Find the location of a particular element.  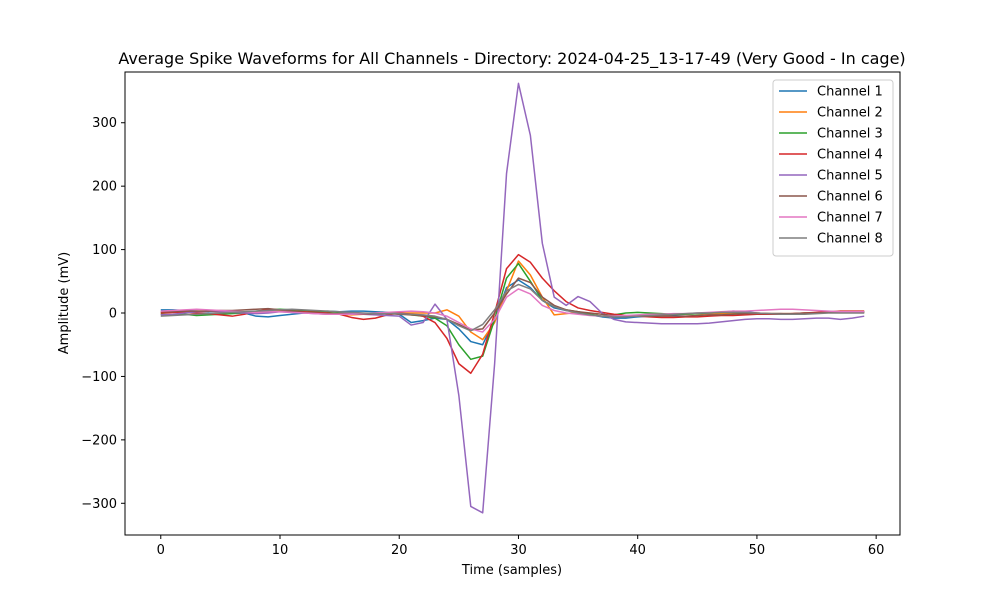

legend-label: Channel 4 is located at coordinates (850, 155).